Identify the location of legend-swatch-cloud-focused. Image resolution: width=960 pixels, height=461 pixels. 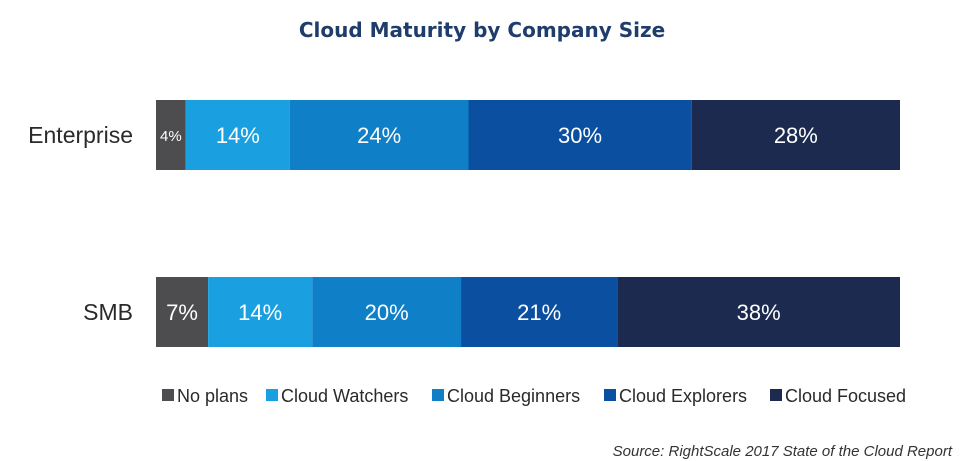
(776, 395).